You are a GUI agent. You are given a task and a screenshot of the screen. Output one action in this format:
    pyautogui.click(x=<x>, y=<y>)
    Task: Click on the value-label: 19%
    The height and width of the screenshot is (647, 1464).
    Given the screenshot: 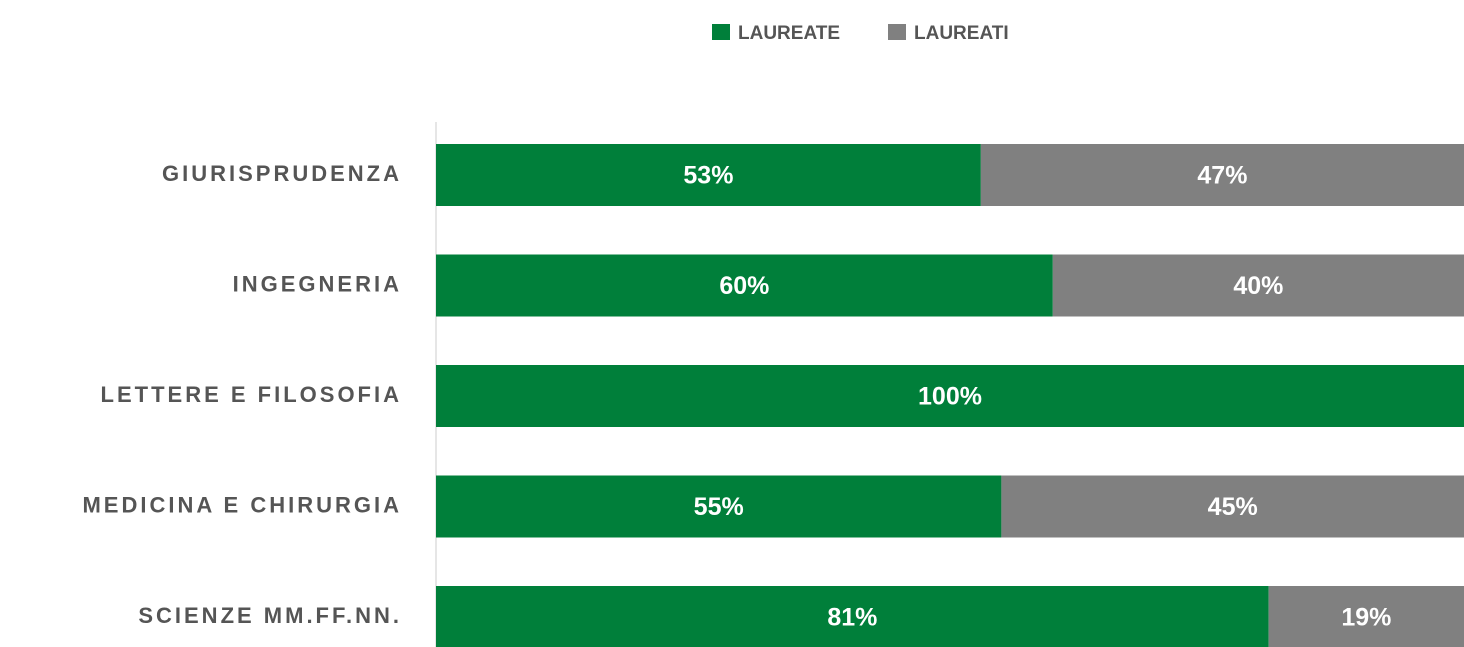 What is the action you would take?
    pyautogui.click(x=1366, y=618)
    